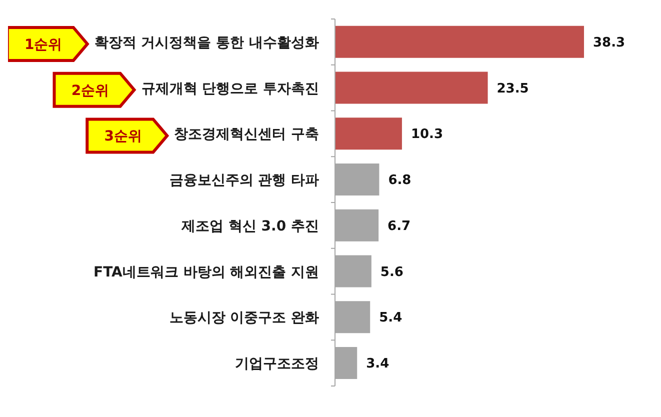  What do you see at coordinates (427, 134) in the screenshot?
I see `data-label: 10.3` at bounding box center [427, 134].